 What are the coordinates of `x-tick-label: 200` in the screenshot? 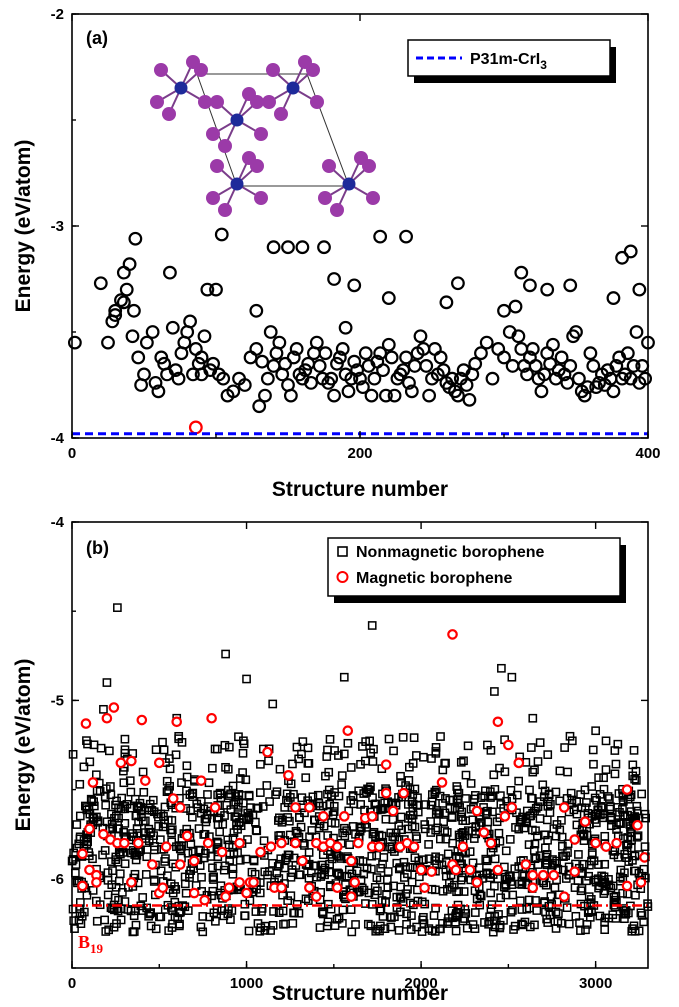 It's located at (359, 453).